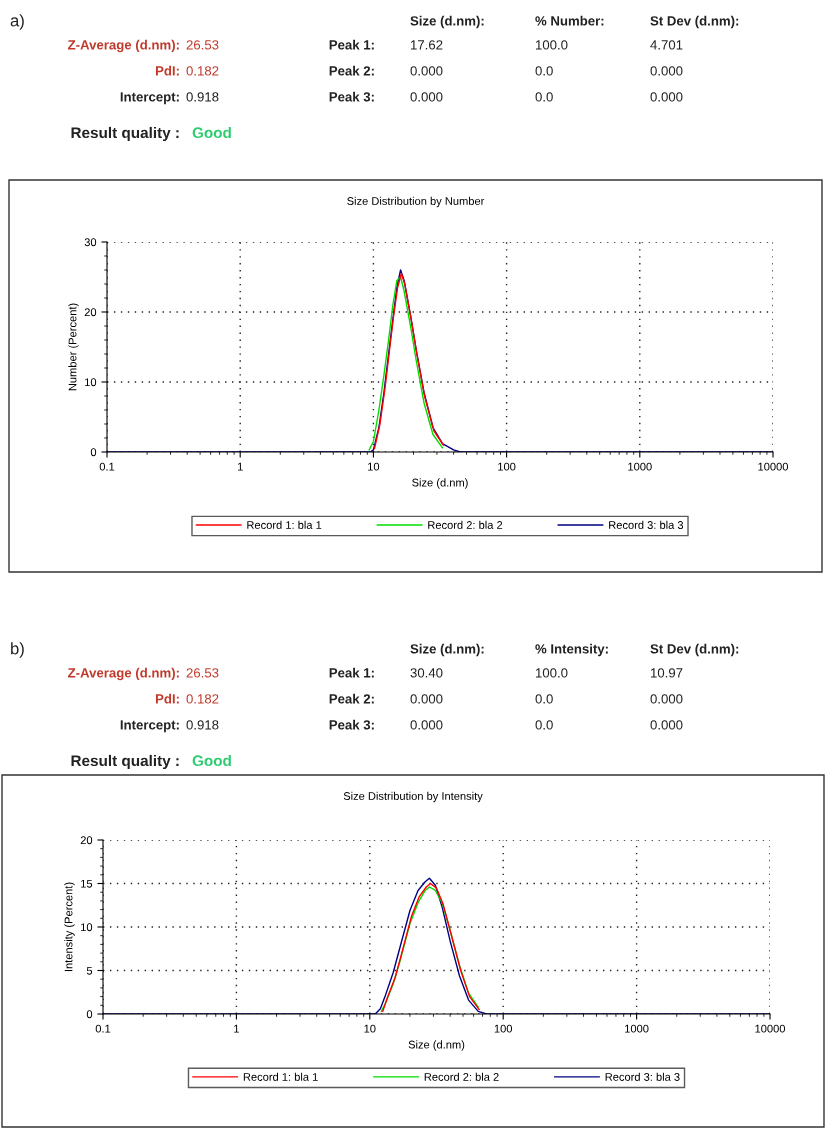  What do you see at coordinates (569, 20) in the screenshot?
I see `text: % Number:` at bounding box center [569, 20].